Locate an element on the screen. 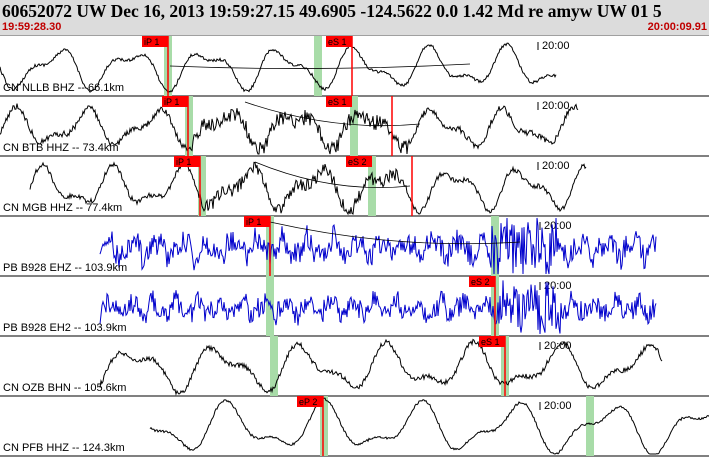  trace-panel: 20:00 eS 2 PB B928 EH2 -- 103.9km is located at coordinates (354, 306).